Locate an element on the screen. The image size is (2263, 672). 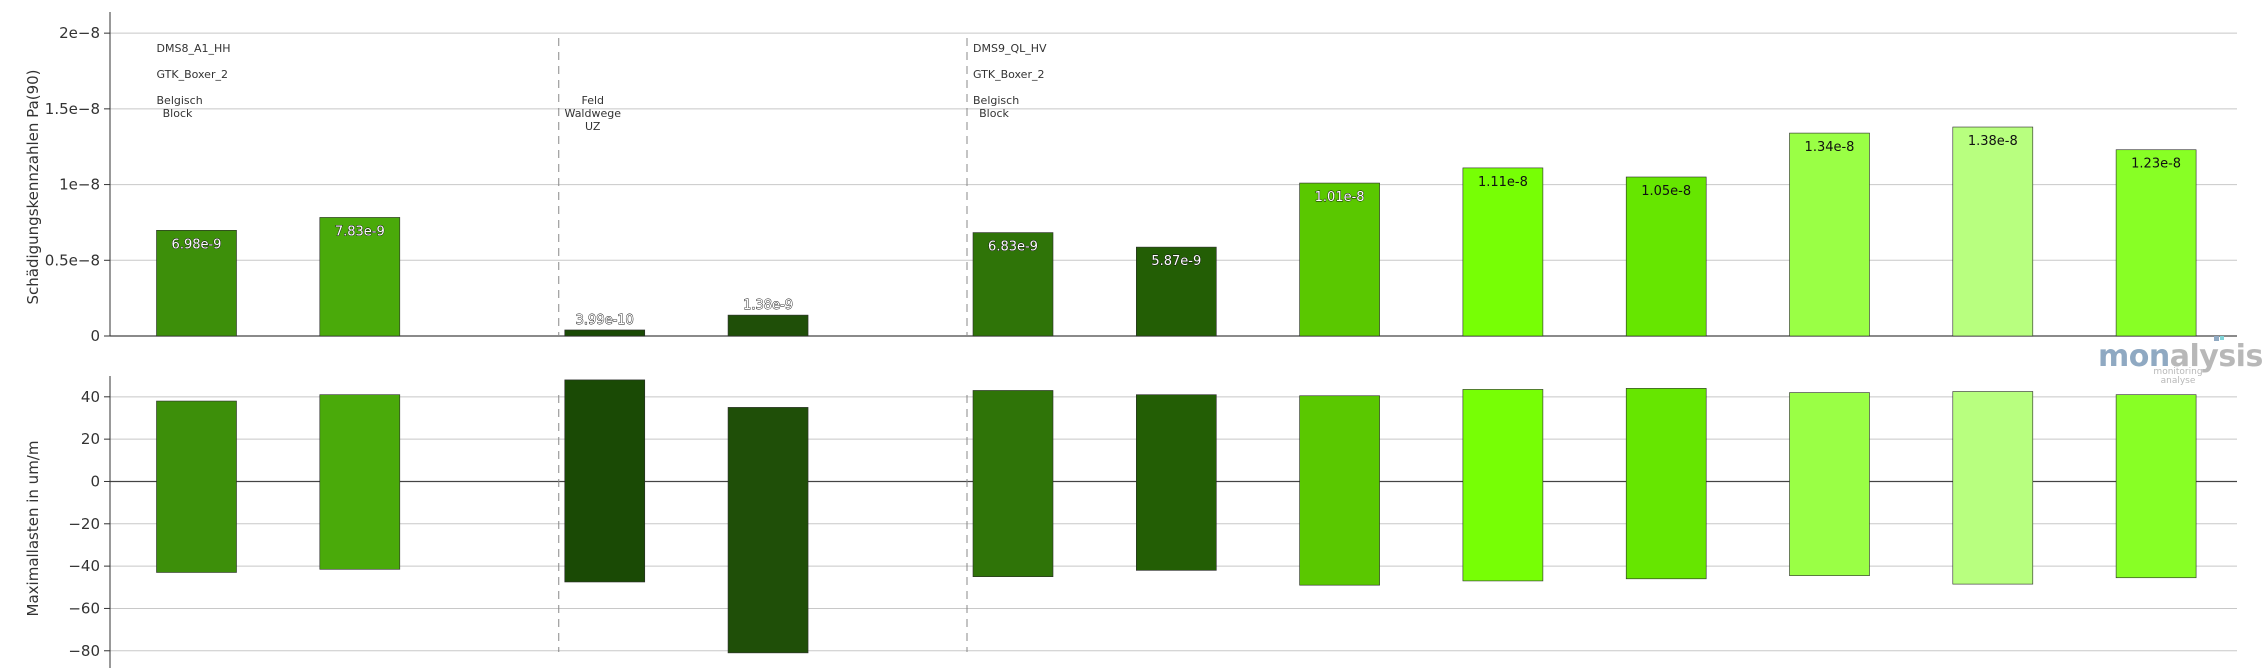
bar-value-label: 1.34e-8 is located at coordinates (1830, 147).